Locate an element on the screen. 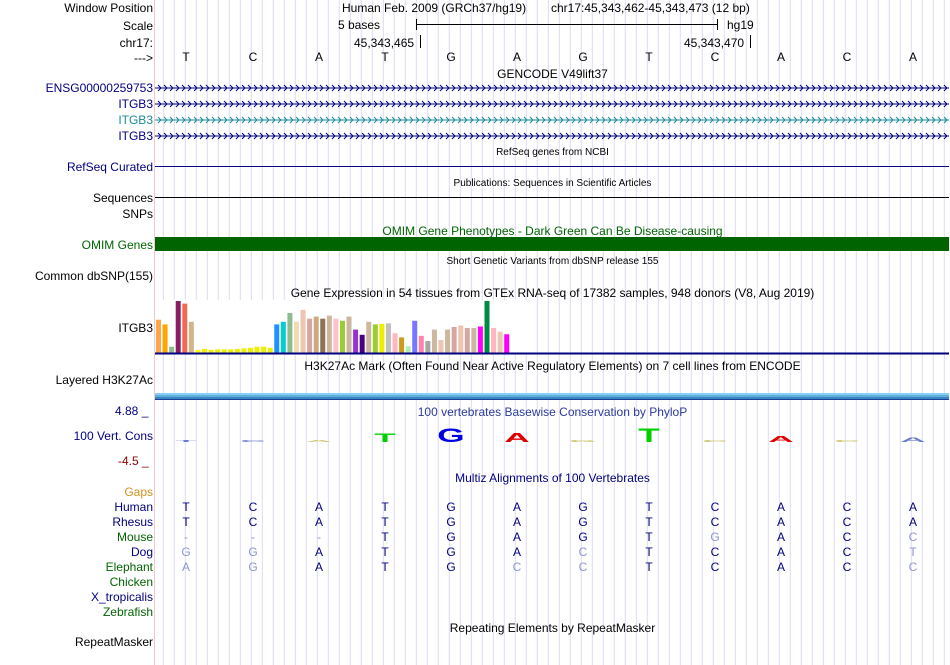 This screenshot has height=665, width=950. multiz-aligned-base: G is located at coordinates (186, 552).